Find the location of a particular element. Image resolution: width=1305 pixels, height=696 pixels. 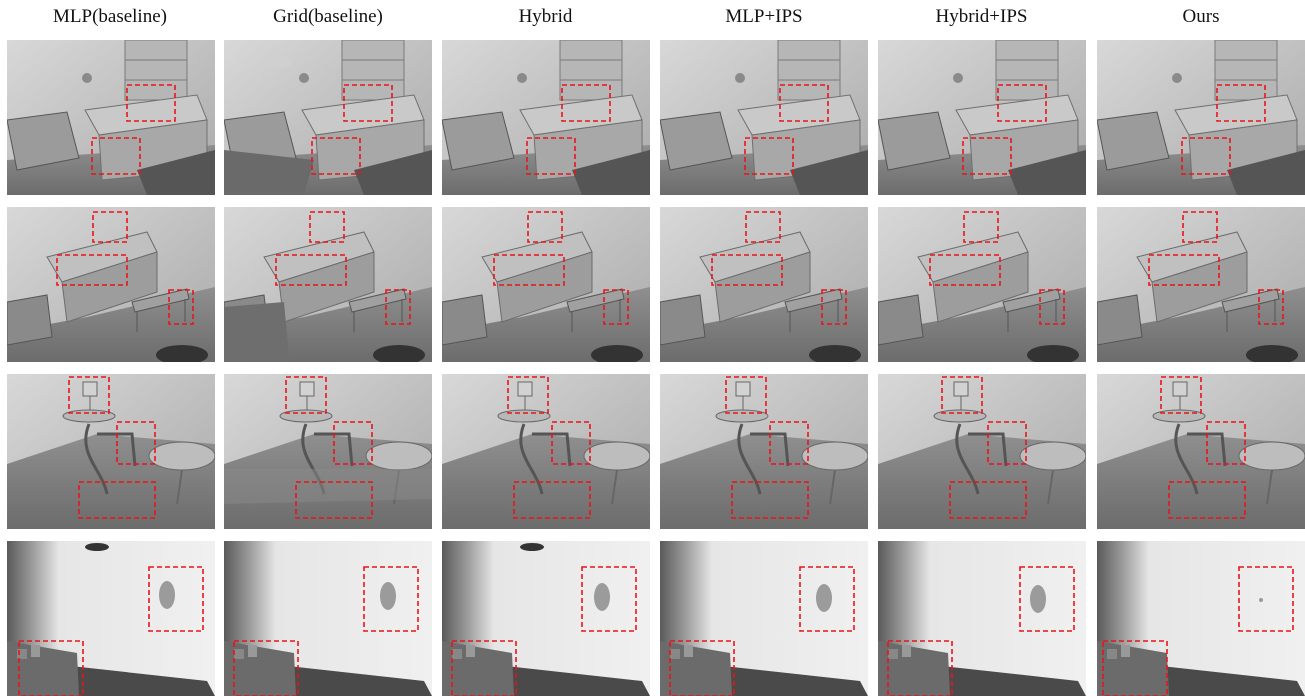

panel-scene-4-mlp-baseline is located at coordinates (111, 618).